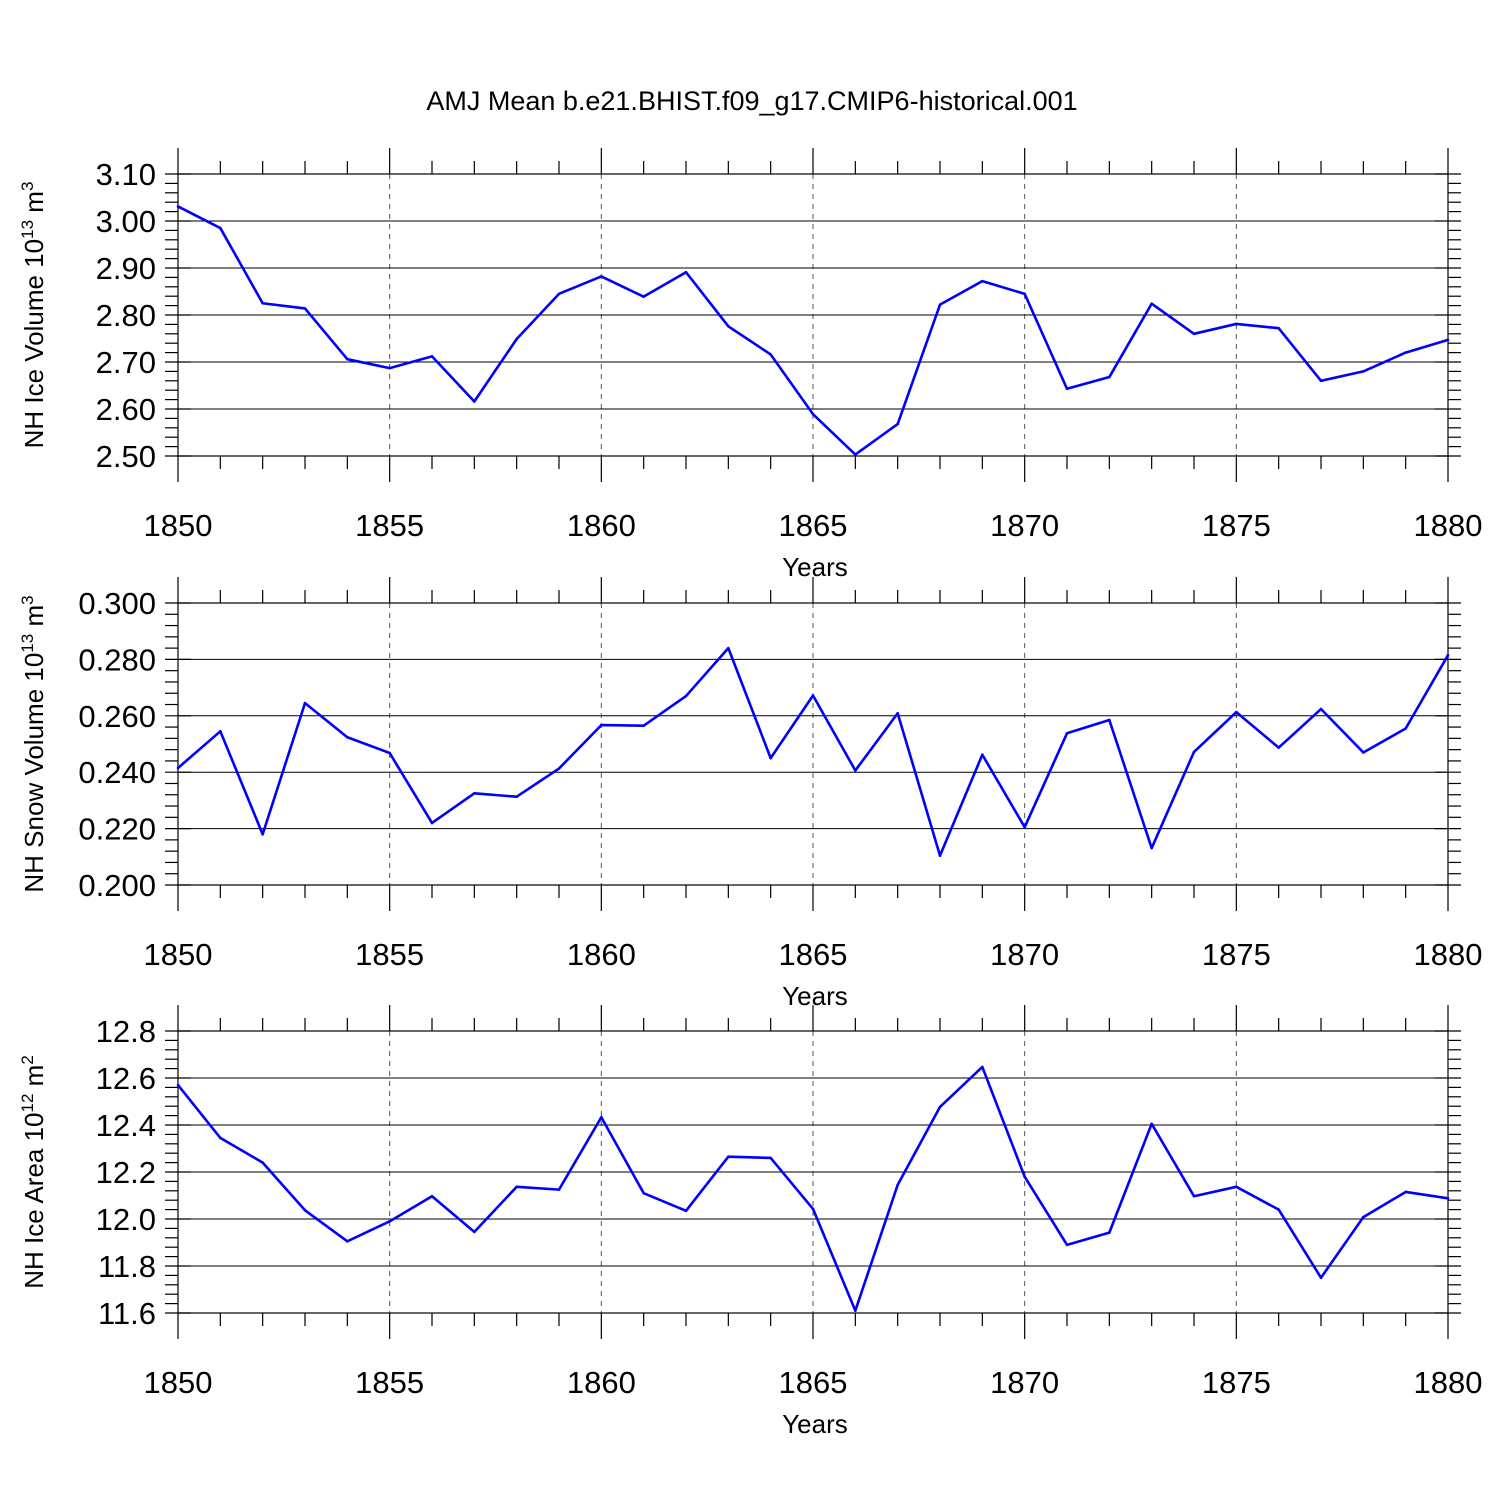 The image size is (1500, 1500). I want to click on y-axis-label-text: NH Snow Volume 10, so click(34, 773).